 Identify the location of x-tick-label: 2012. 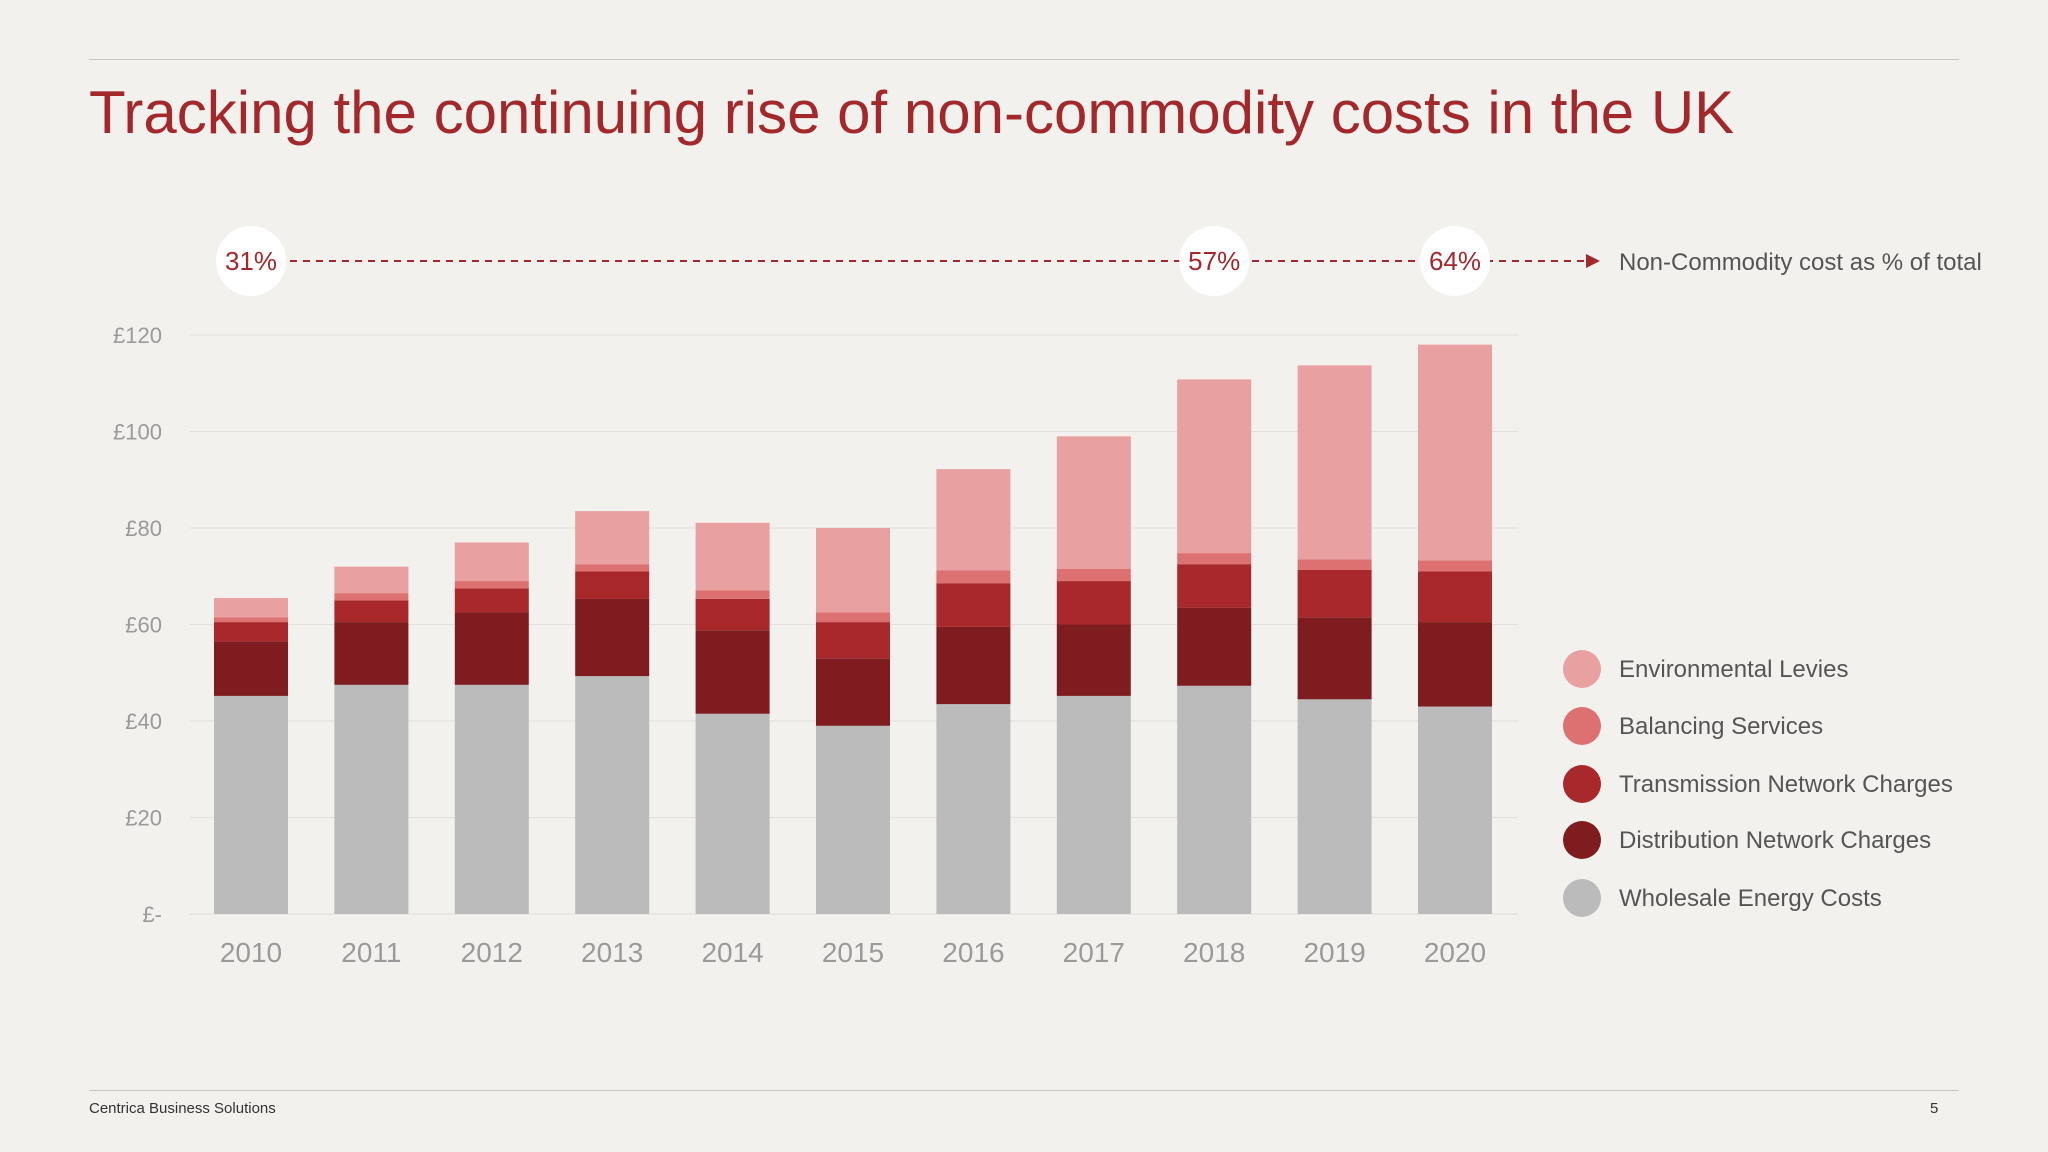
(492, 952).